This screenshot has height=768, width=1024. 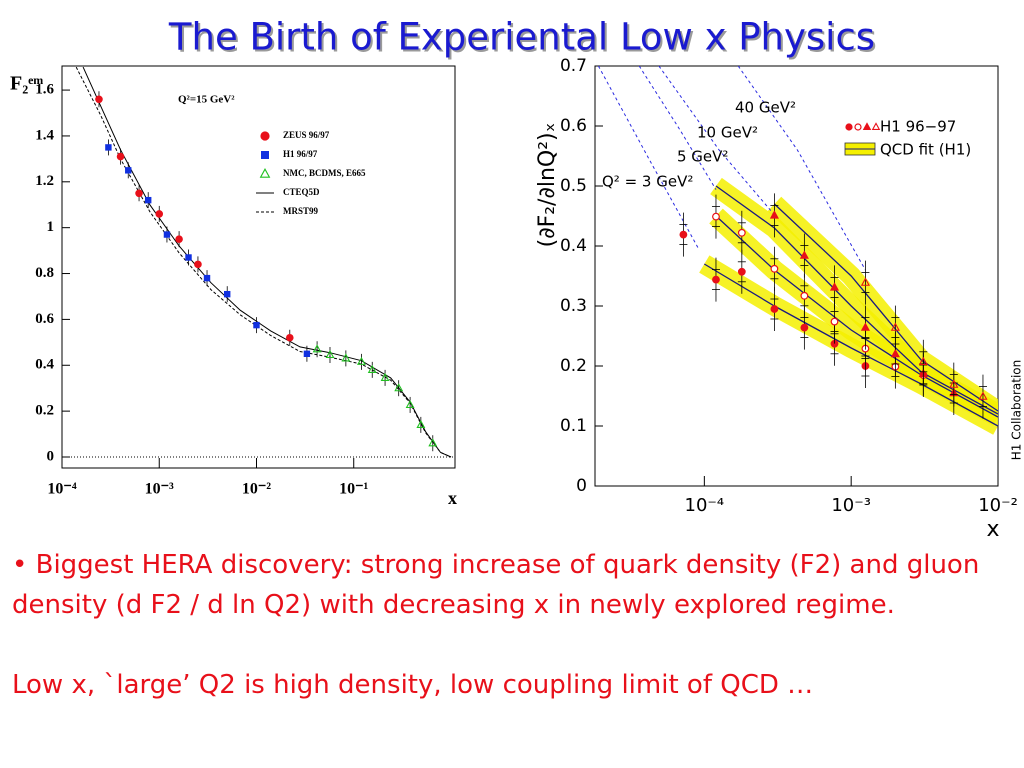 I want to click on legend-label: H1 96/97, so click(x=300, y=154).